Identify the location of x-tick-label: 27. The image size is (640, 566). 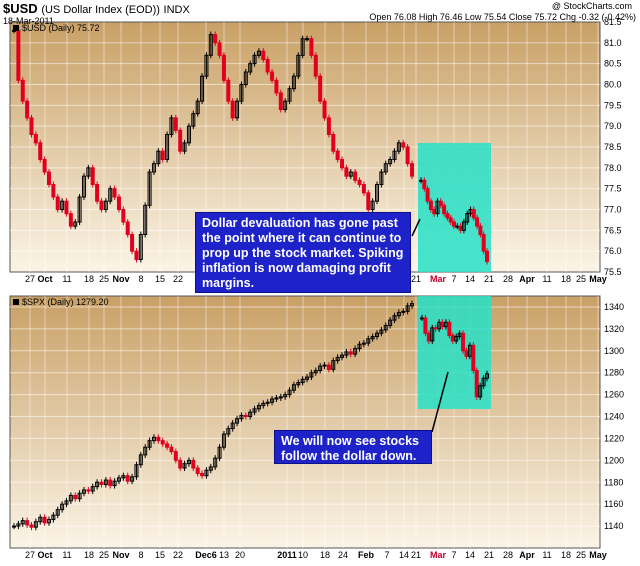
(30, 279).